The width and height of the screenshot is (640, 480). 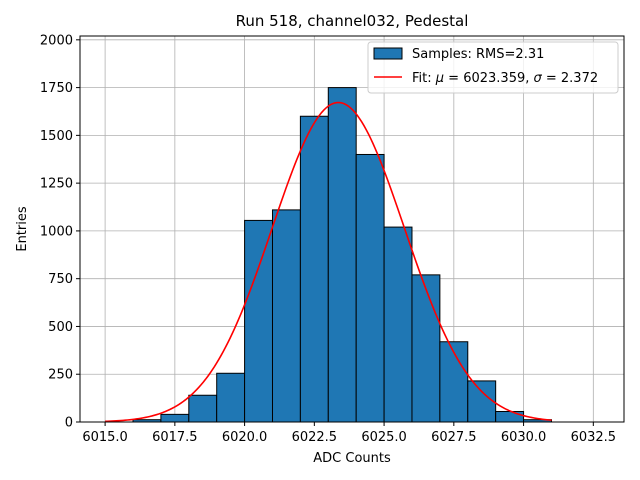 What do you see at coordinates (56, 231) in the screenshot?
I see `y-tick-label: 1000` at bounding box center [56, 231].